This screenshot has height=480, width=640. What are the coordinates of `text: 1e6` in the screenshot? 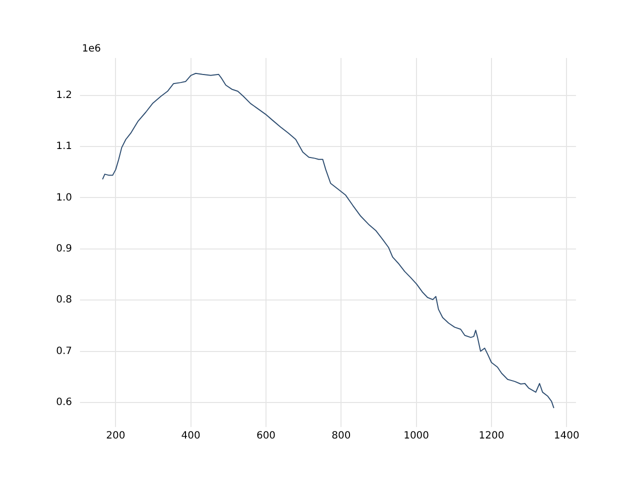 It's located at (91, 49).